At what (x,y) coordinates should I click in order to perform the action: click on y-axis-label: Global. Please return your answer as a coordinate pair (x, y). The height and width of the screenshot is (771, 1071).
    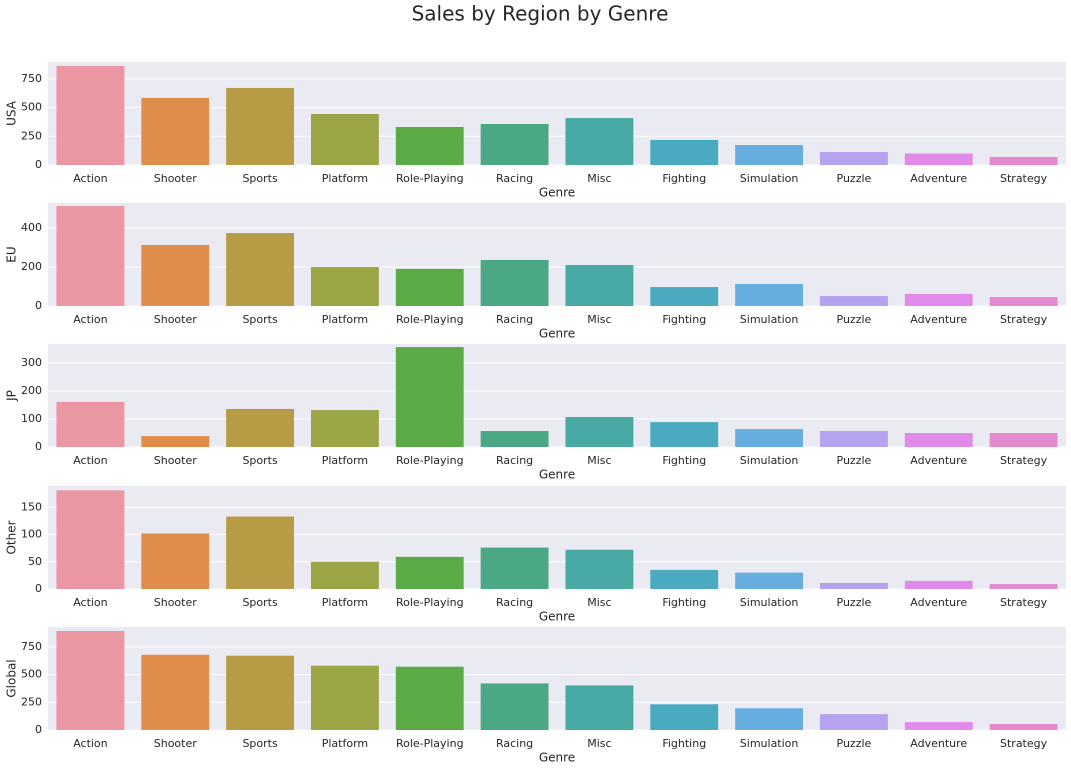
    Looking at the image, I should click on (12, 678).